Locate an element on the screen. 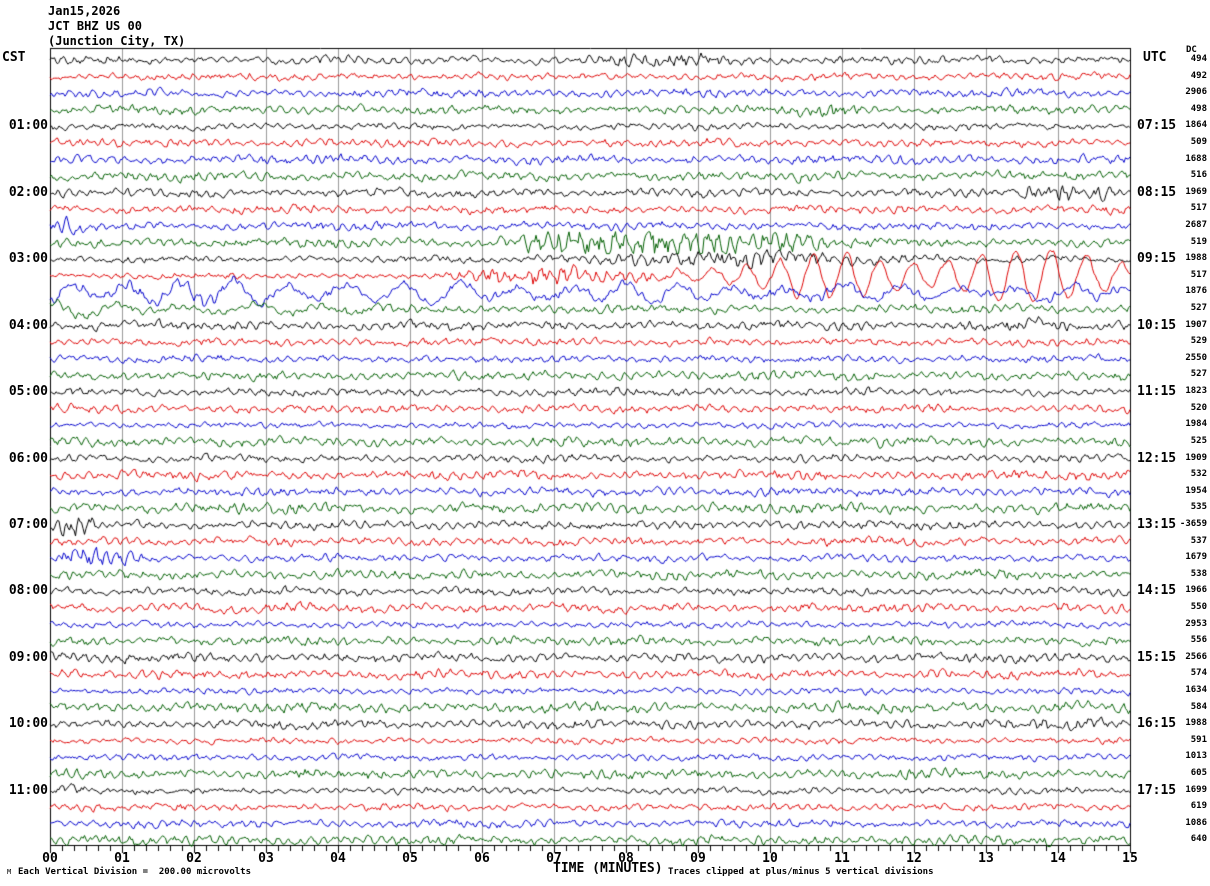 The image size is (1210, 886). header-station: JCT BHZ US 00 is located at coordinates (95, 26).